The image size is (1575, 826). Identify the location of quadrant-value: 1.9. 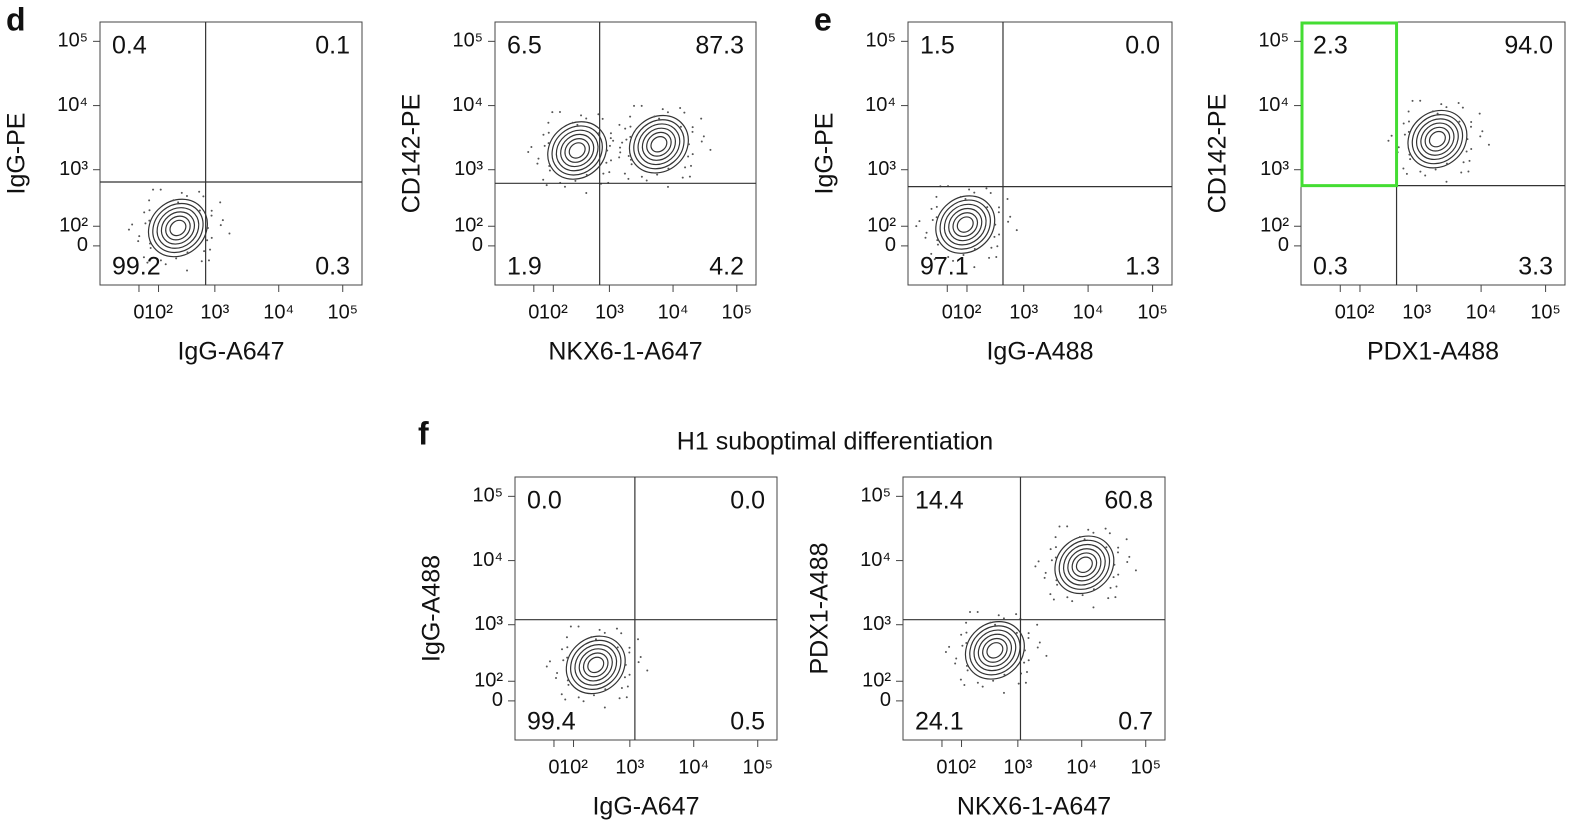
(524, 267).